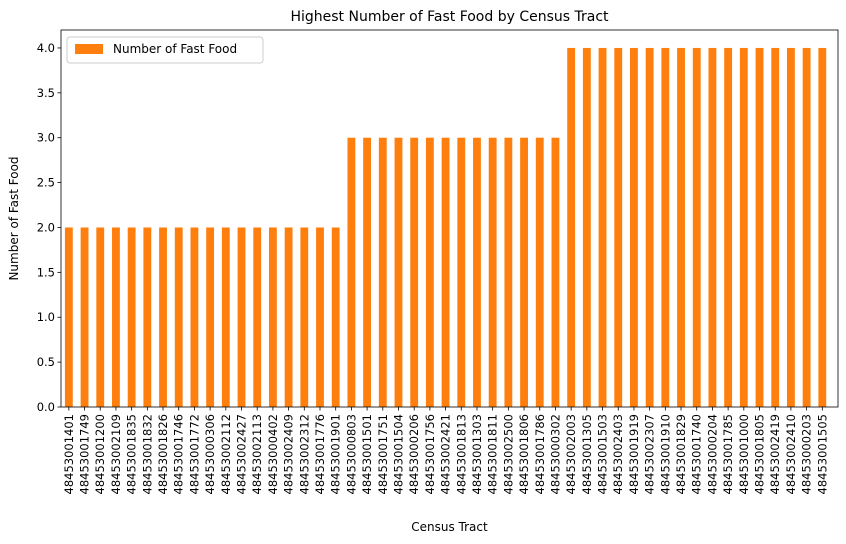  I want to click on legend-box, so click(165, 50).